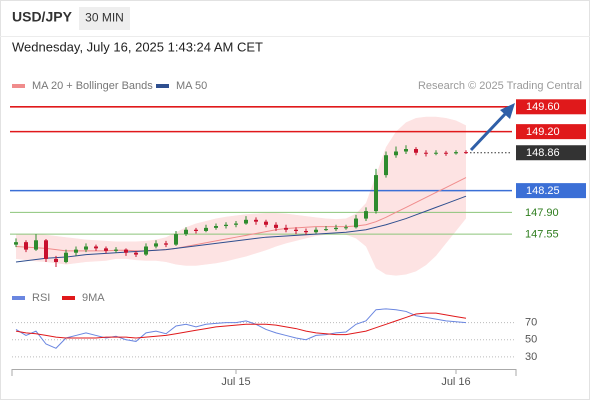 The image size is (590, 400). I want to click on symbol: USD/JPY, so click(42, 17).